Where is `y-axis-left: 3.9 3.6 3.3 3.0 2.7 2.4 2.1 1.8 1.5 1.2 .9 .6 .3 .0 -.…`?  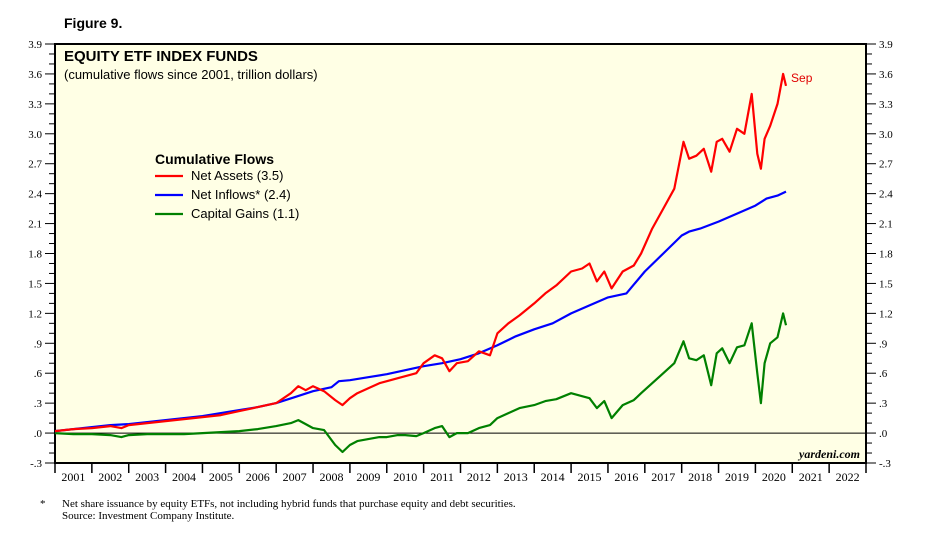
y-axis-left: 3.9 3.6 3.3 3.0 2.7 2.4 2.1 1.8 1.5 1.2 .9 .6 .3 .0 -.… is located at coordinates (41, 254).